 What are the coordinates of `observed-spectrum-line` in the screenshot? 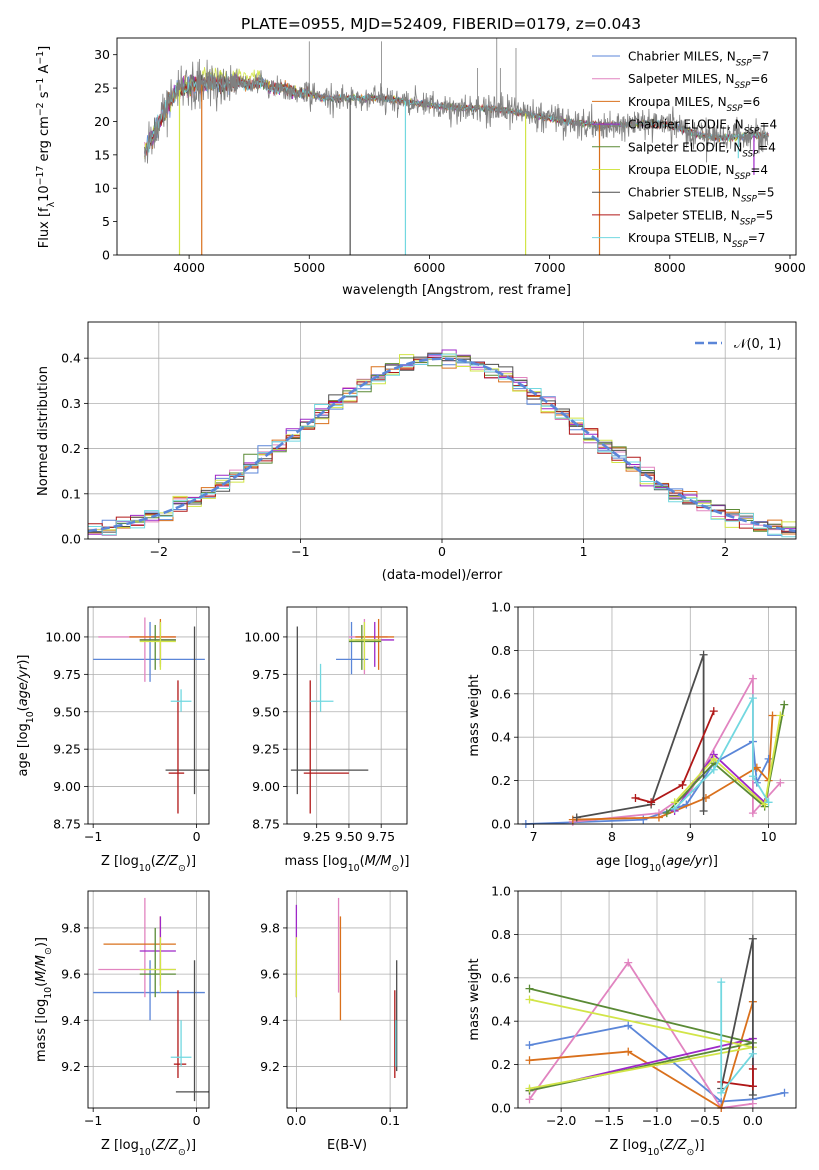 It's located at (456, 111).